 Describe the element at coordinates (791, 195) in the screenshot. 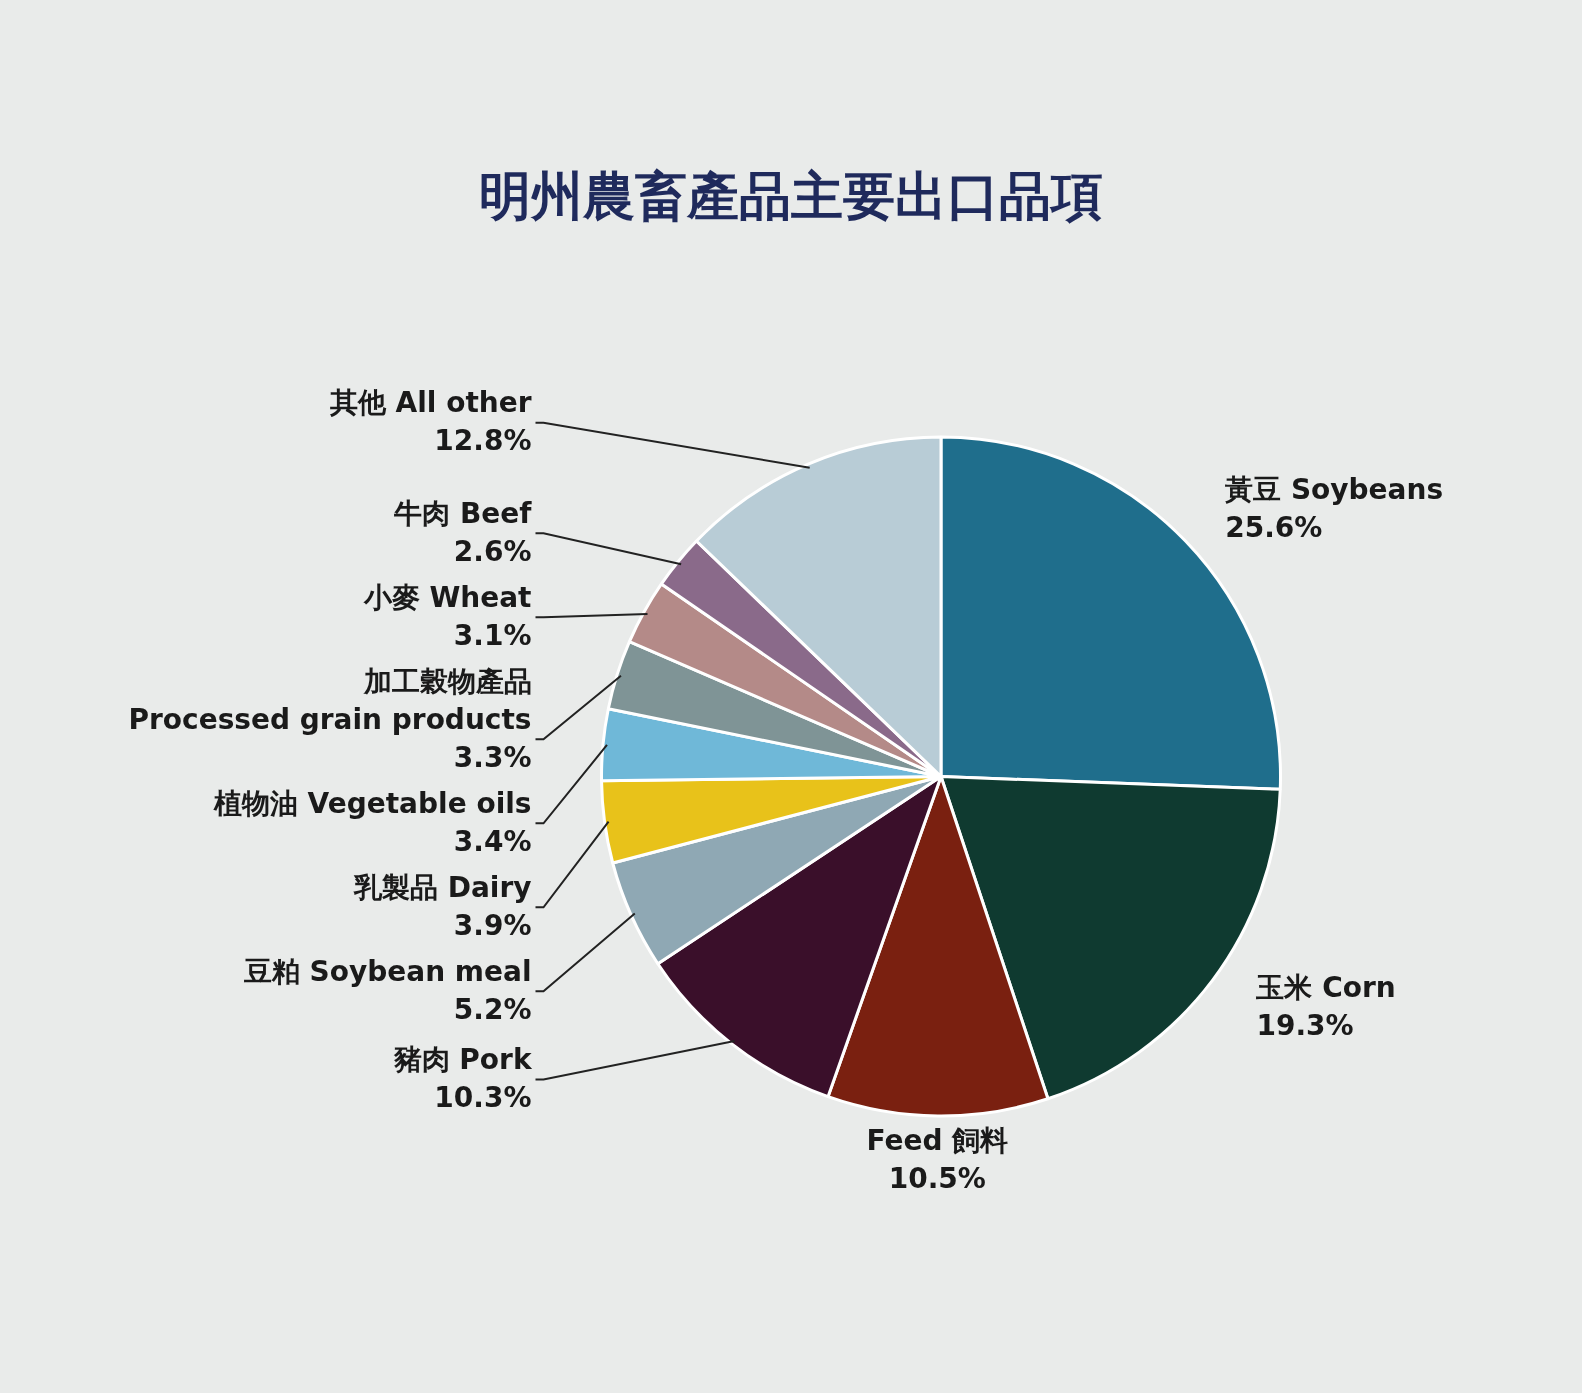

I see `chart-title: 明州農畜產品主要出口品項` at that location.